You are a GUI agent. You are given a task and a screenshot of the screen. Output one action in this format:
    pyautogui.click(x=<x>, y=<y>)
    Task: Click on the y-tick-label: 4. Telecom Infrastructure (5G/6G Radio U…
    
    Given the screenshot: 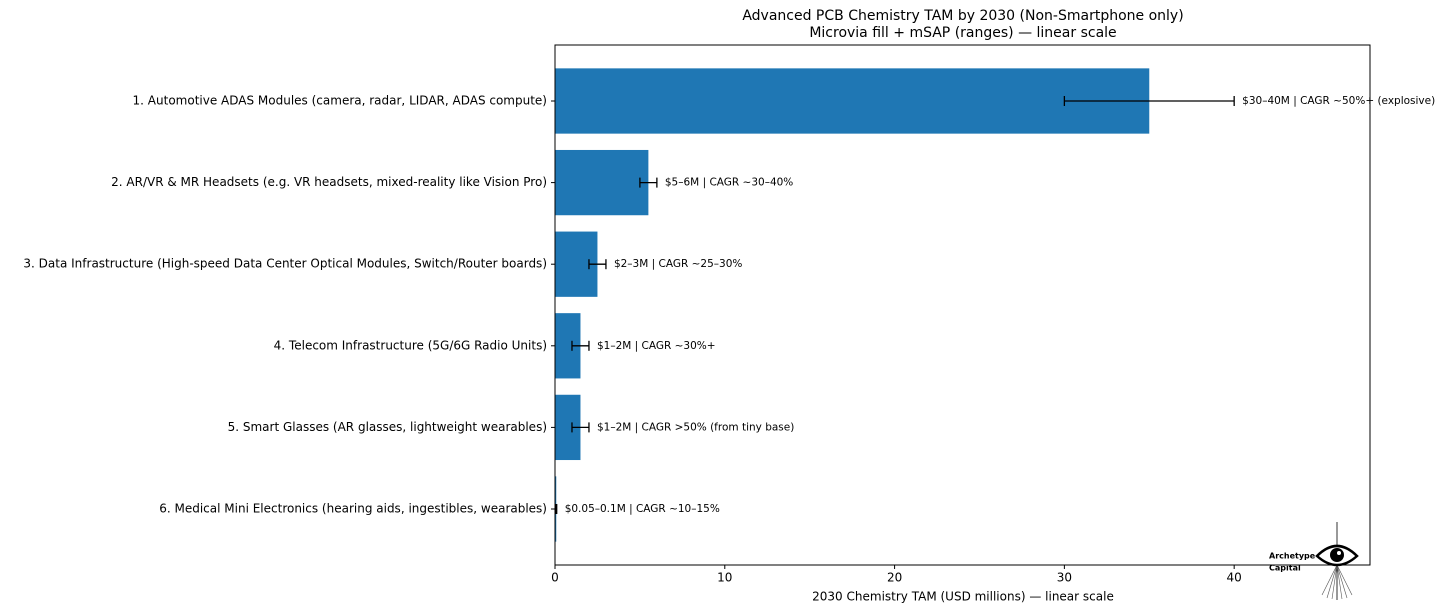 What is the action you would take?
    pyautogui.click(x=410, y=345)
    